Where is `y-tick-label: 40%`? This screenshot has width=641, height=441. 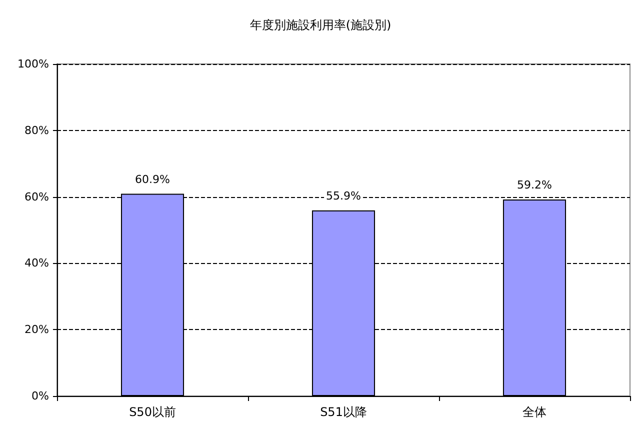
y-tick-label: 40% is located at coordinates (36, 263).